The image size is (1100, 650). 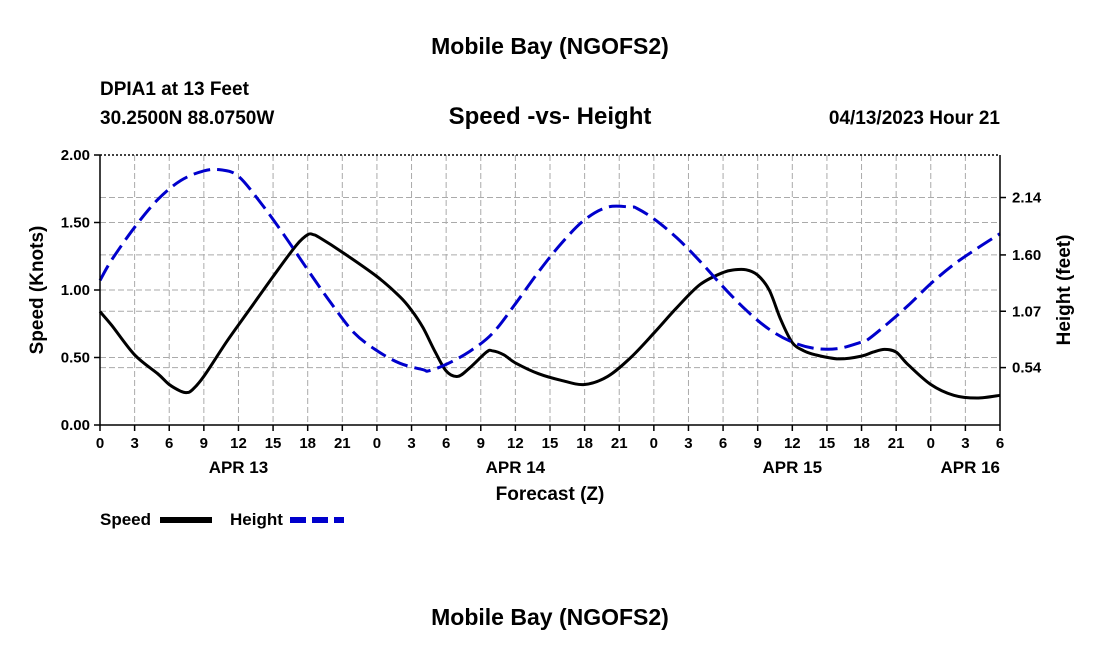 I want to click on y-tick-label: 1.50, so click(x=75, y=223).